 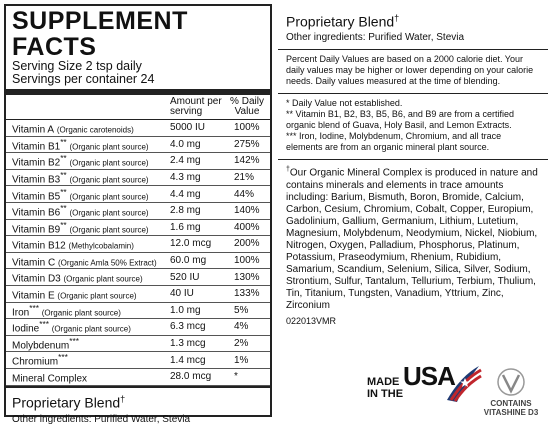 What do you see at coordinates (247, 277) in the screenshot?
I see `nutrient-daily-value: 130%` at bounding box center [247, 277].